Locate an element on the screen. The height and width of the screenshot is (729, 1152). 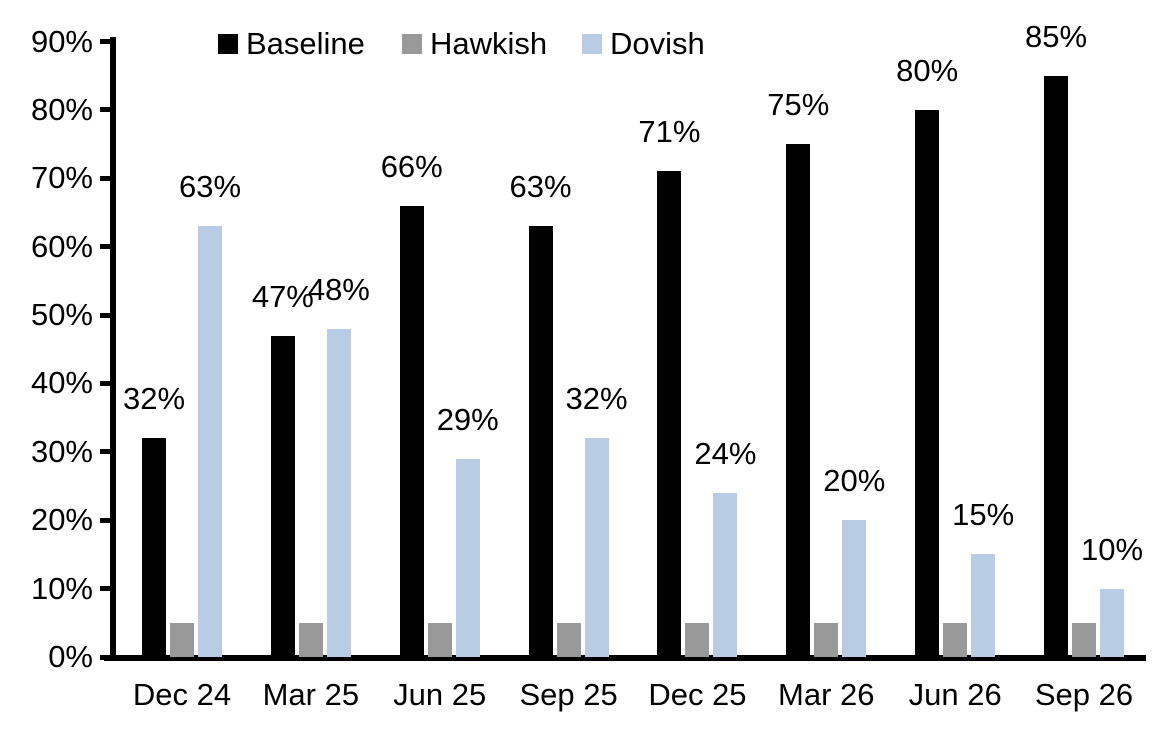
y-tick-label-30: 30% is located at coordinates (61, 451).